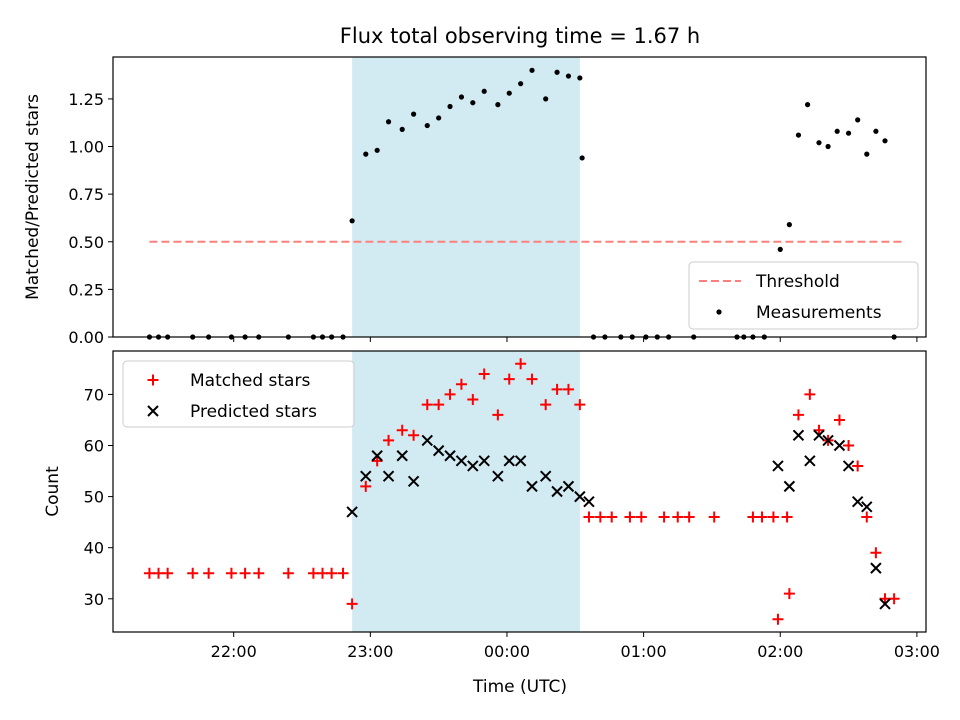 The height and width of the screenshot is (720, 960). Describe the element at coordinates (917, 651) in the screenshot. I see `x-tick-label: 03:00` at that location.